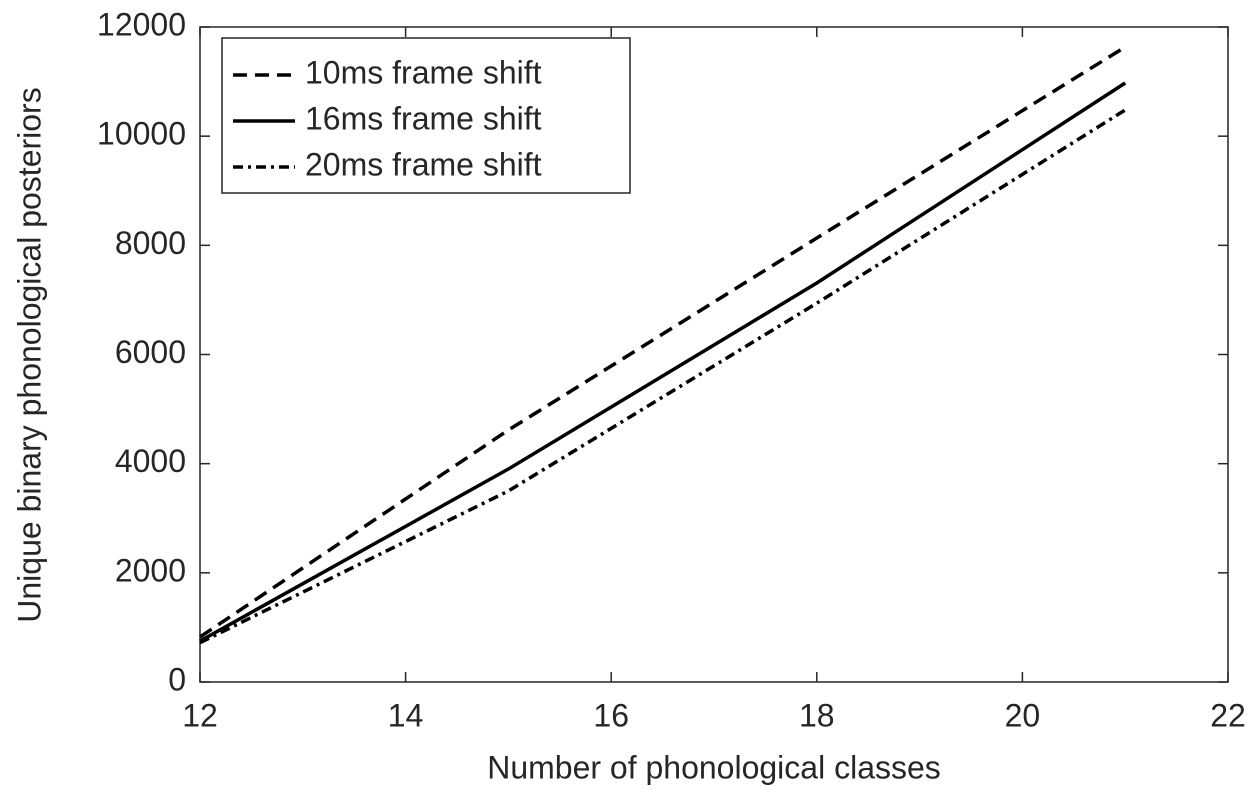 The image size is (1258, 789). Describe the element at coordinates (817, 715) in the screenshot. I see `x-tick-label: 18` at that location.